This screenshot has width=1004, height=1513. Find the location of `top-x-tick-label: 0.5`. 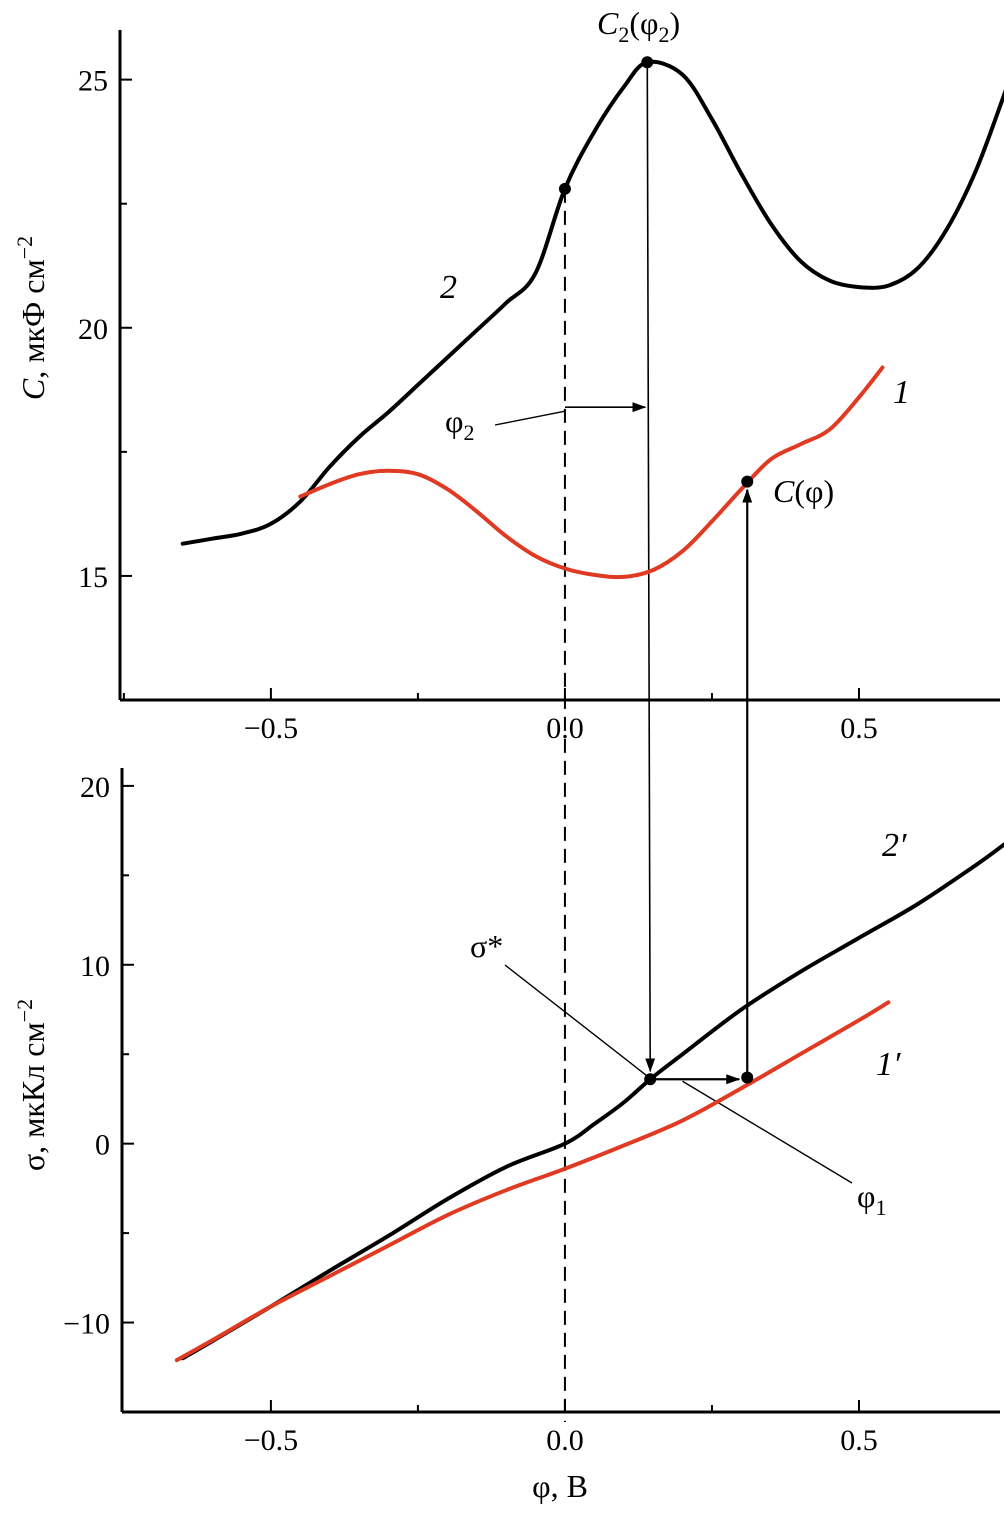

top-x-tick-label: 0.5 is located at coordinates (859, 728).